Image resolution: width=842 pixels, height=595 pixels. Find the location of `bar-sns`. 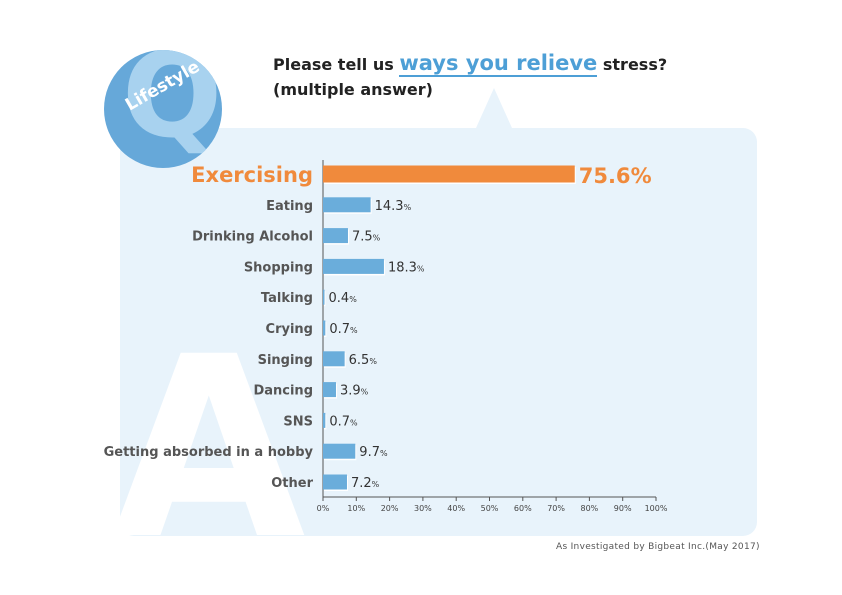

bar-sns is located at coordinates (324, 420).